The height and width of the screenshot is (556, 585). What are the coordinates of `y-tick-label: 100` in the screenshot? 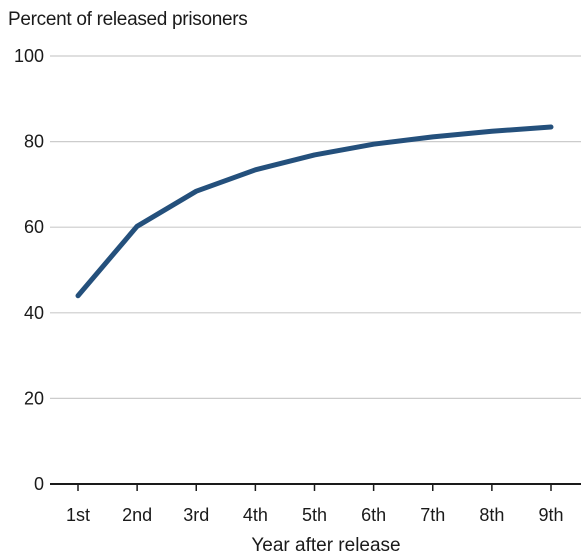 It's located at (29, 56).